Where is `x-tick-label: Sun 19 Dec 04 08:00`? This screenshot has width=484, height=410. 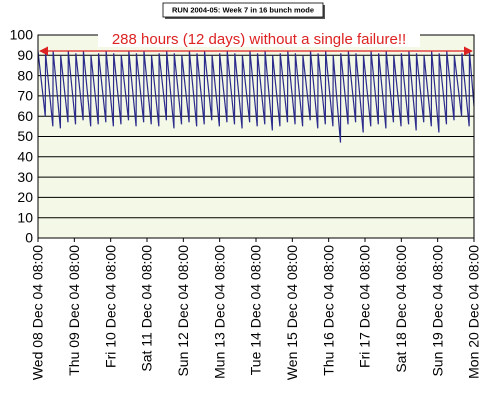 x-tick-label: Sun 19 Dec 04 08:00 is located at coordinates (437, 311).